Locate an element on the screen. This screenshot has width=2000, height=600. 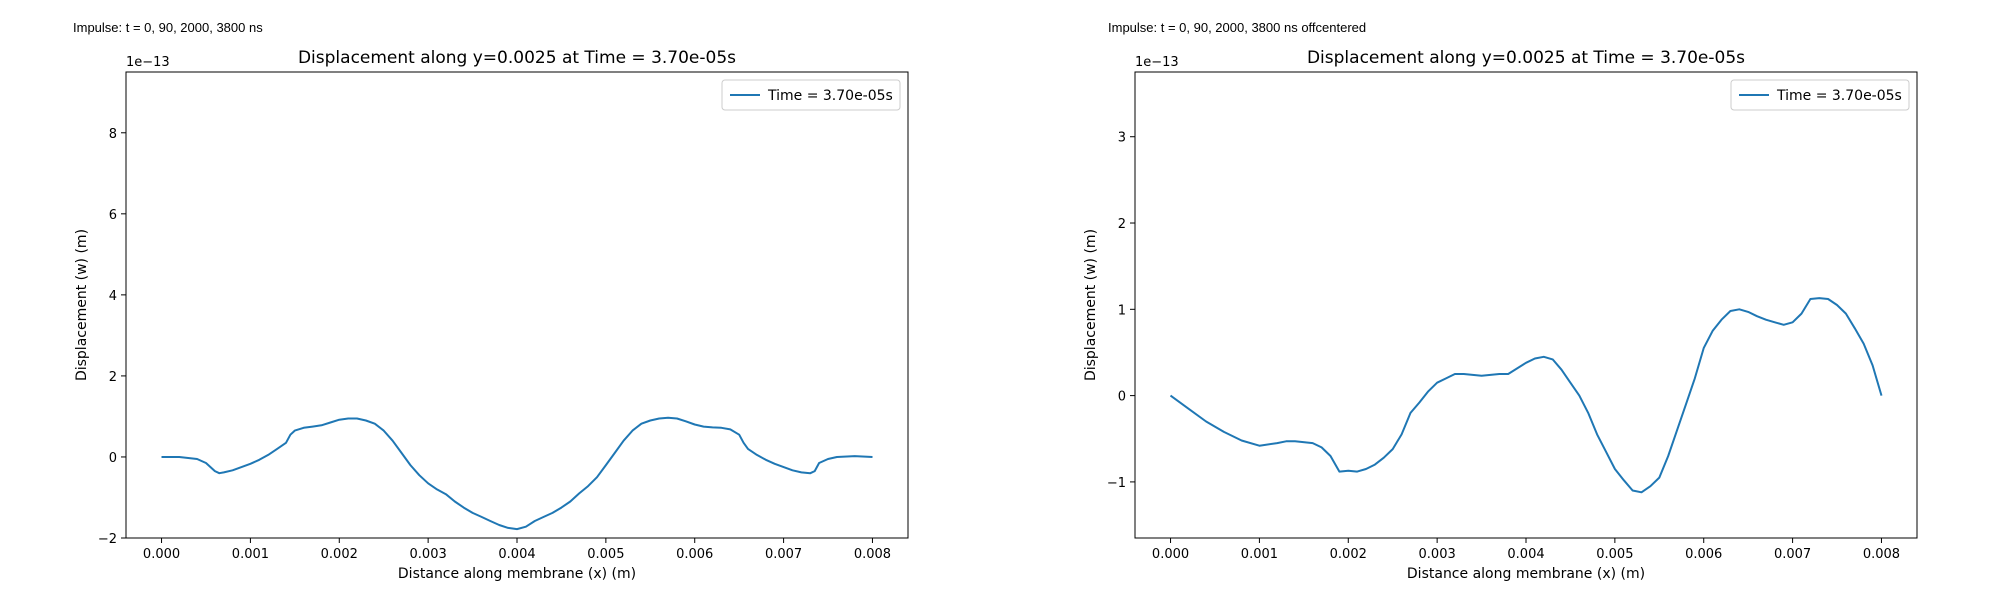
left-x-tick-label: 0.003 is located at coordinates (428, 554).